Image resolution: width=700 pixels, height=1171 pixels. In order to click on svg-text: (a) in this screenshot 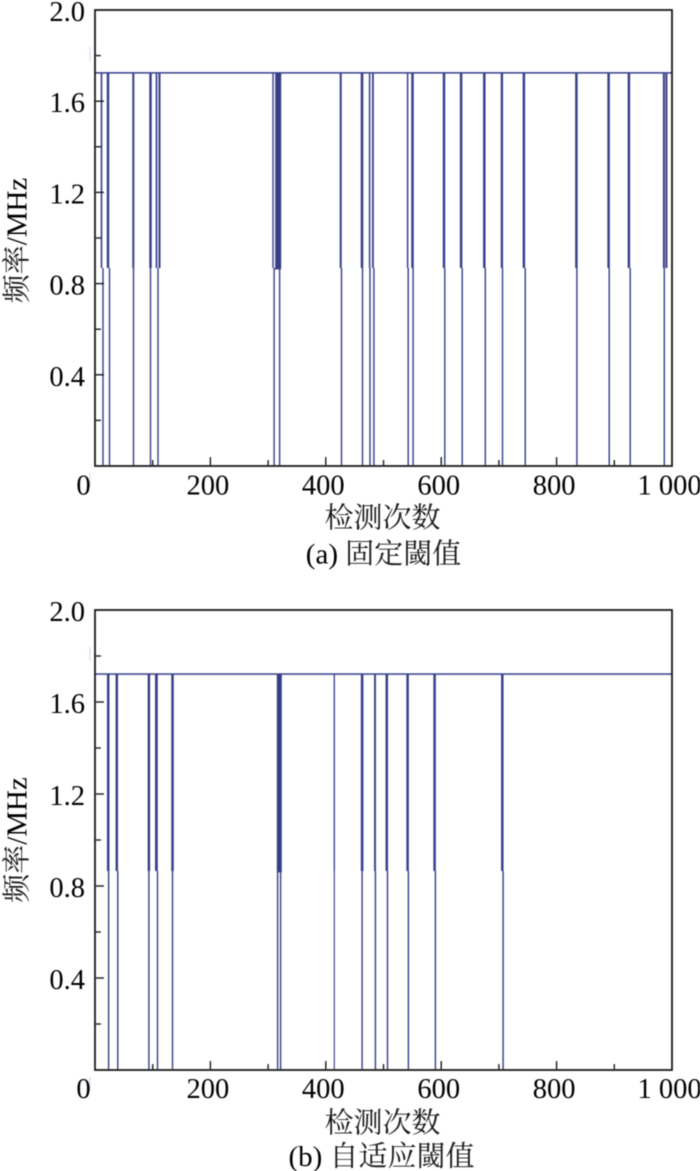, I will do `click(322, 555)`.